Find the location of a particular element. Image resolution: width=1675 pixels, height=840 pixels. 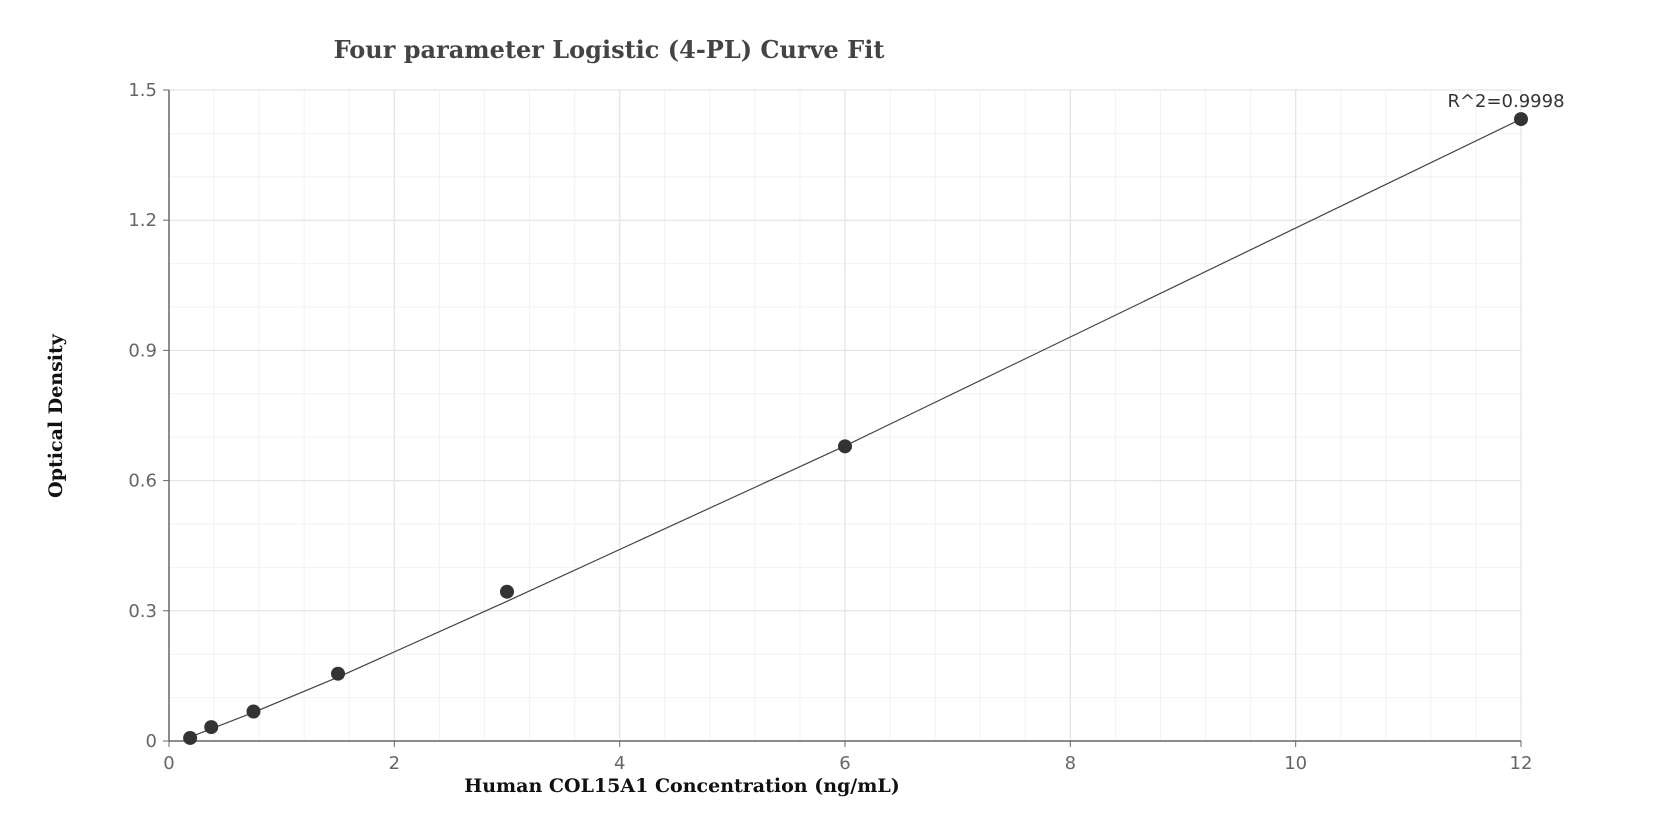

x-axis-ticks: 0 2 4 6 8 10 12 is located at coordinates (847, 757).